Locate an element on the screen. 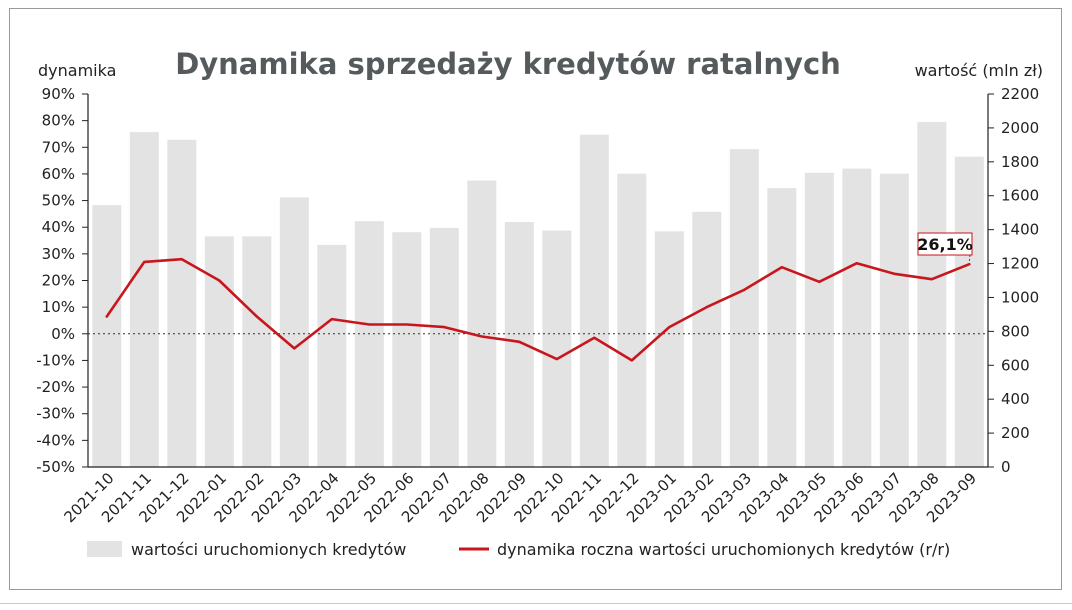 Image resolution: width=1072 pixels, height=610 pixels. right-tick-label: 2000 is located at coordinates (1020, 128).